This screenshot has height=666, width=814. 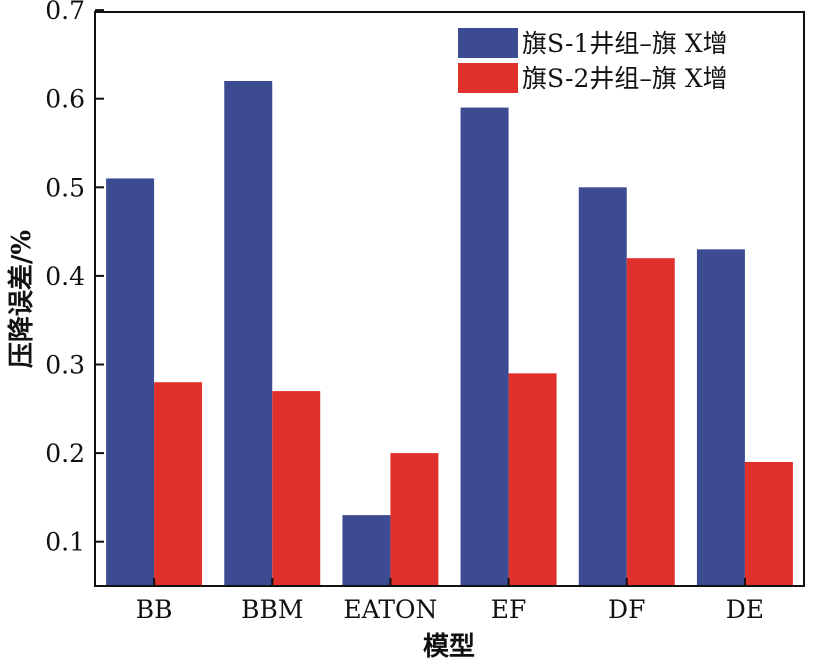 What do you see at coordinates (390, 609) in the screenshot?
I see `x-tick-label: EATON` at bounding box center [390, 609].